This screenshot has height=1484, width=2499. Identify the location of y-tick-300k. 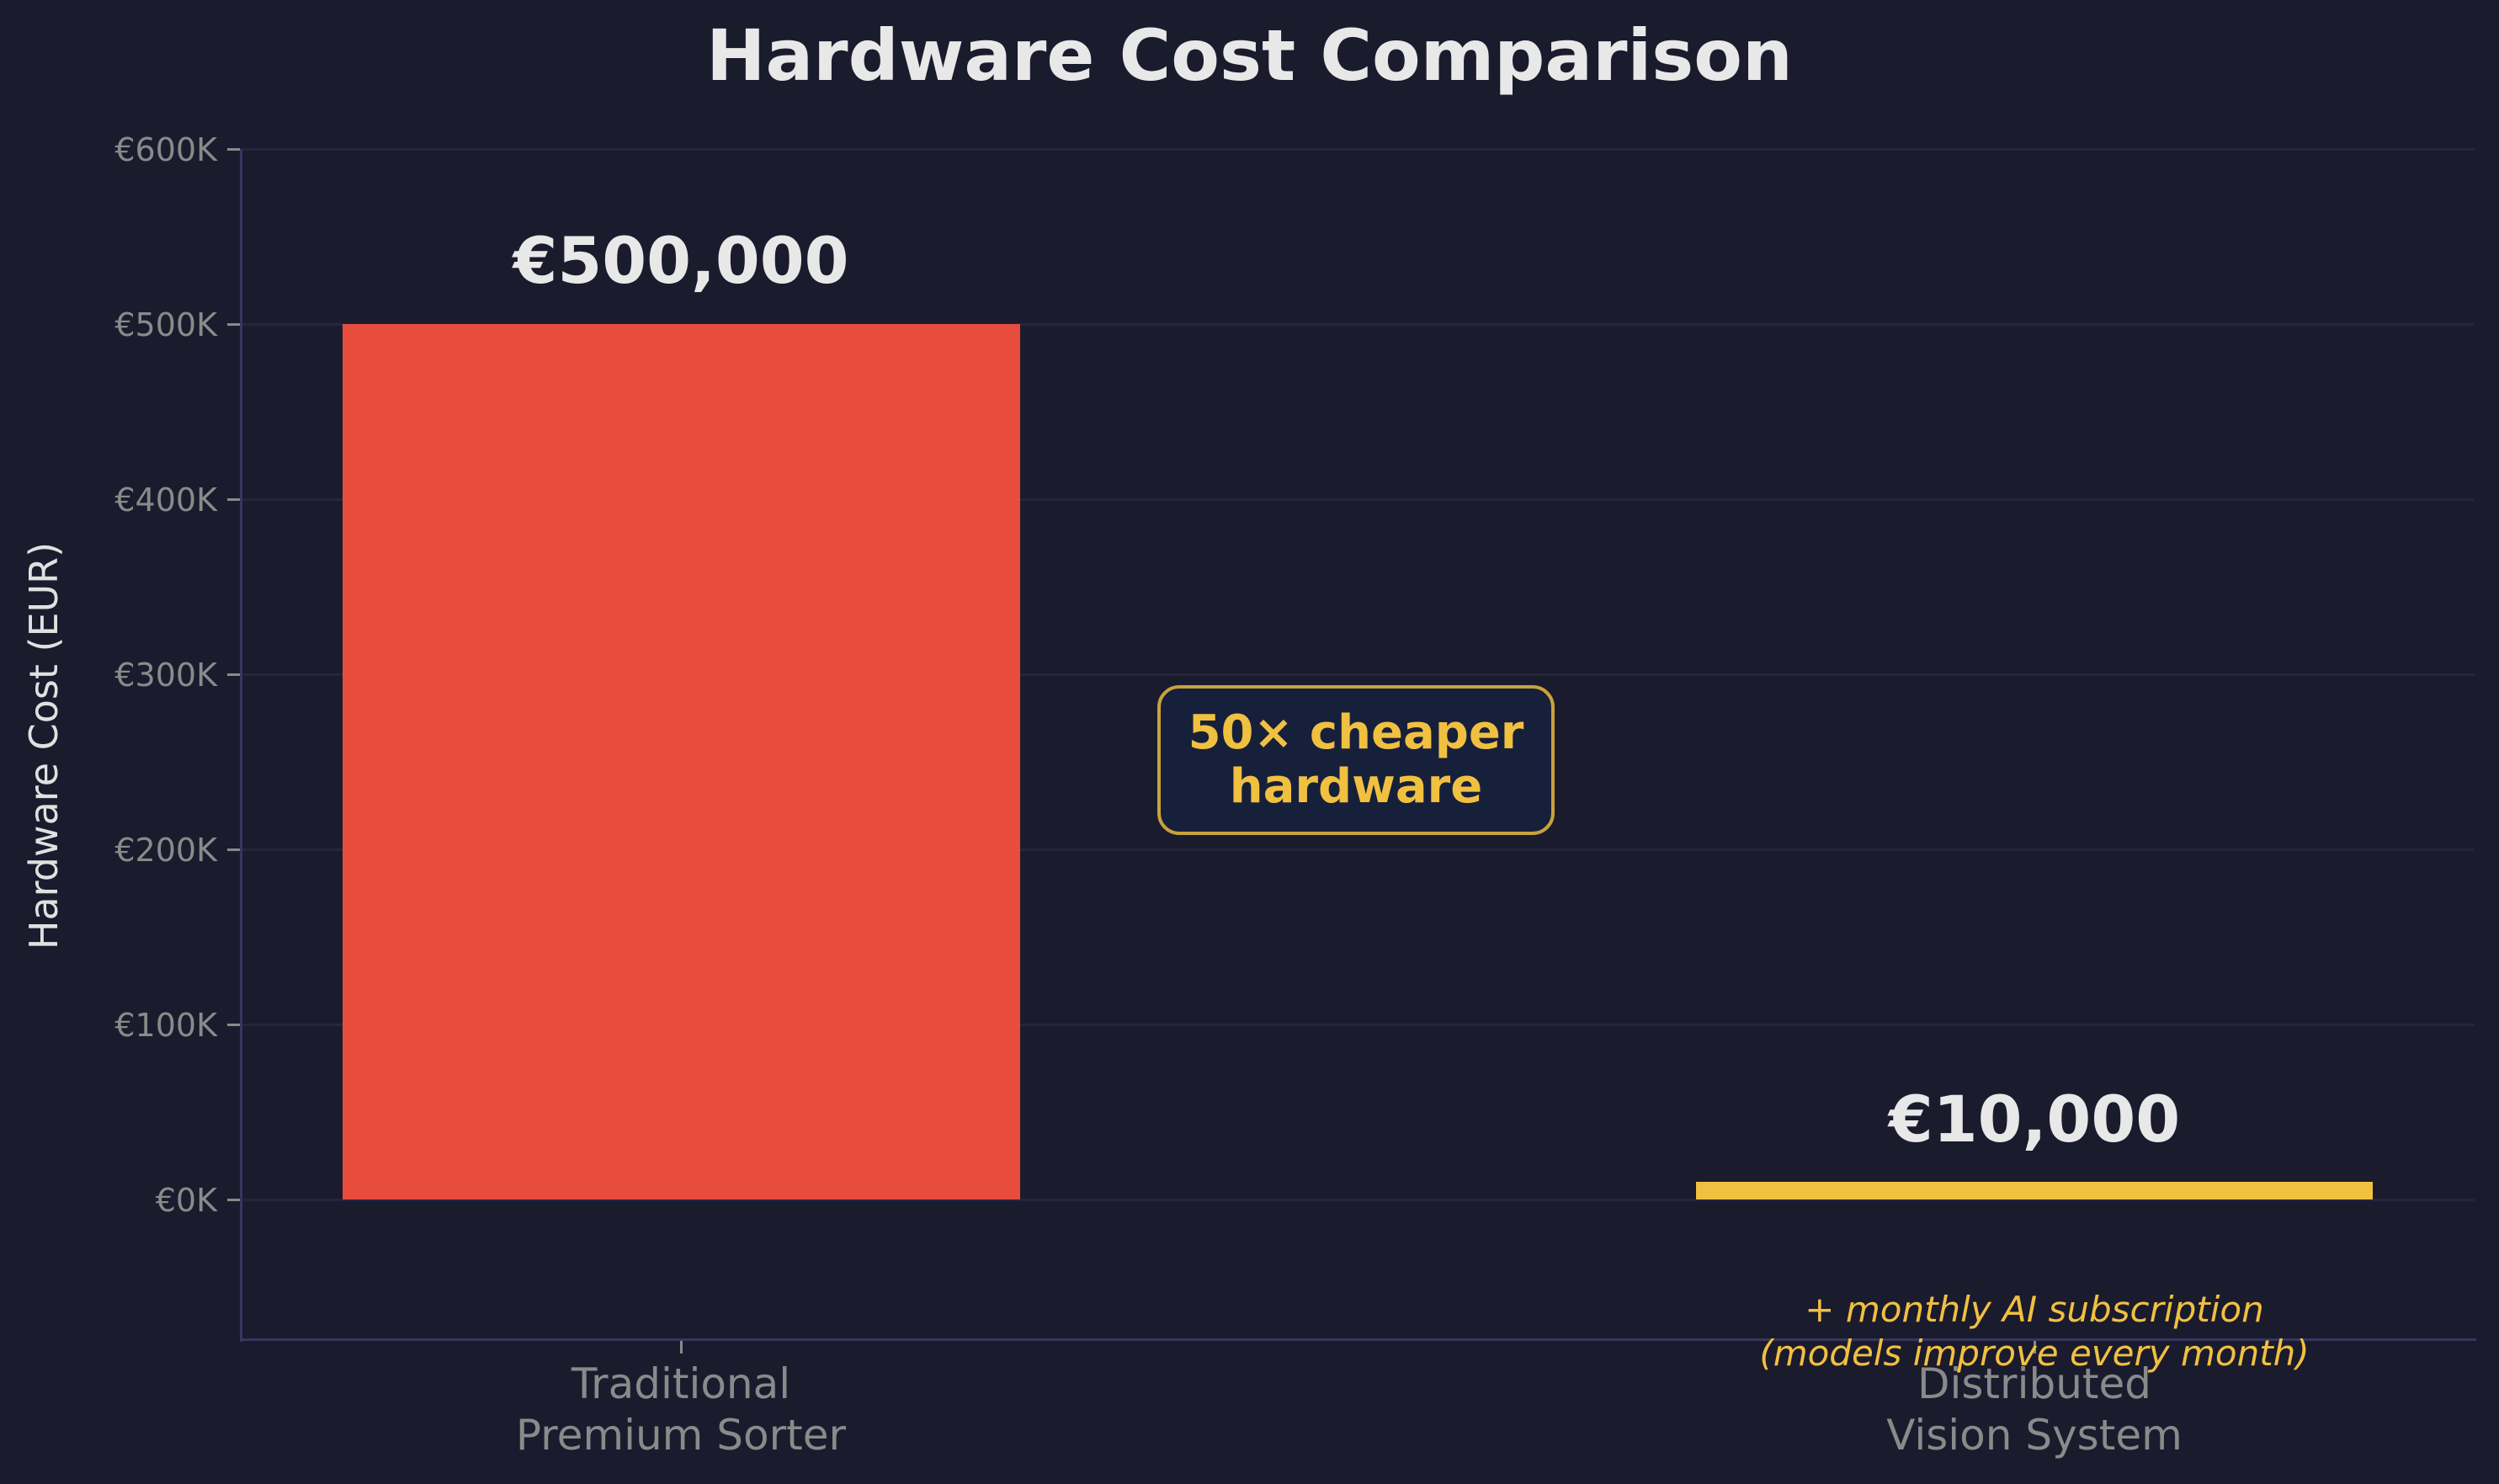
(233, 674).